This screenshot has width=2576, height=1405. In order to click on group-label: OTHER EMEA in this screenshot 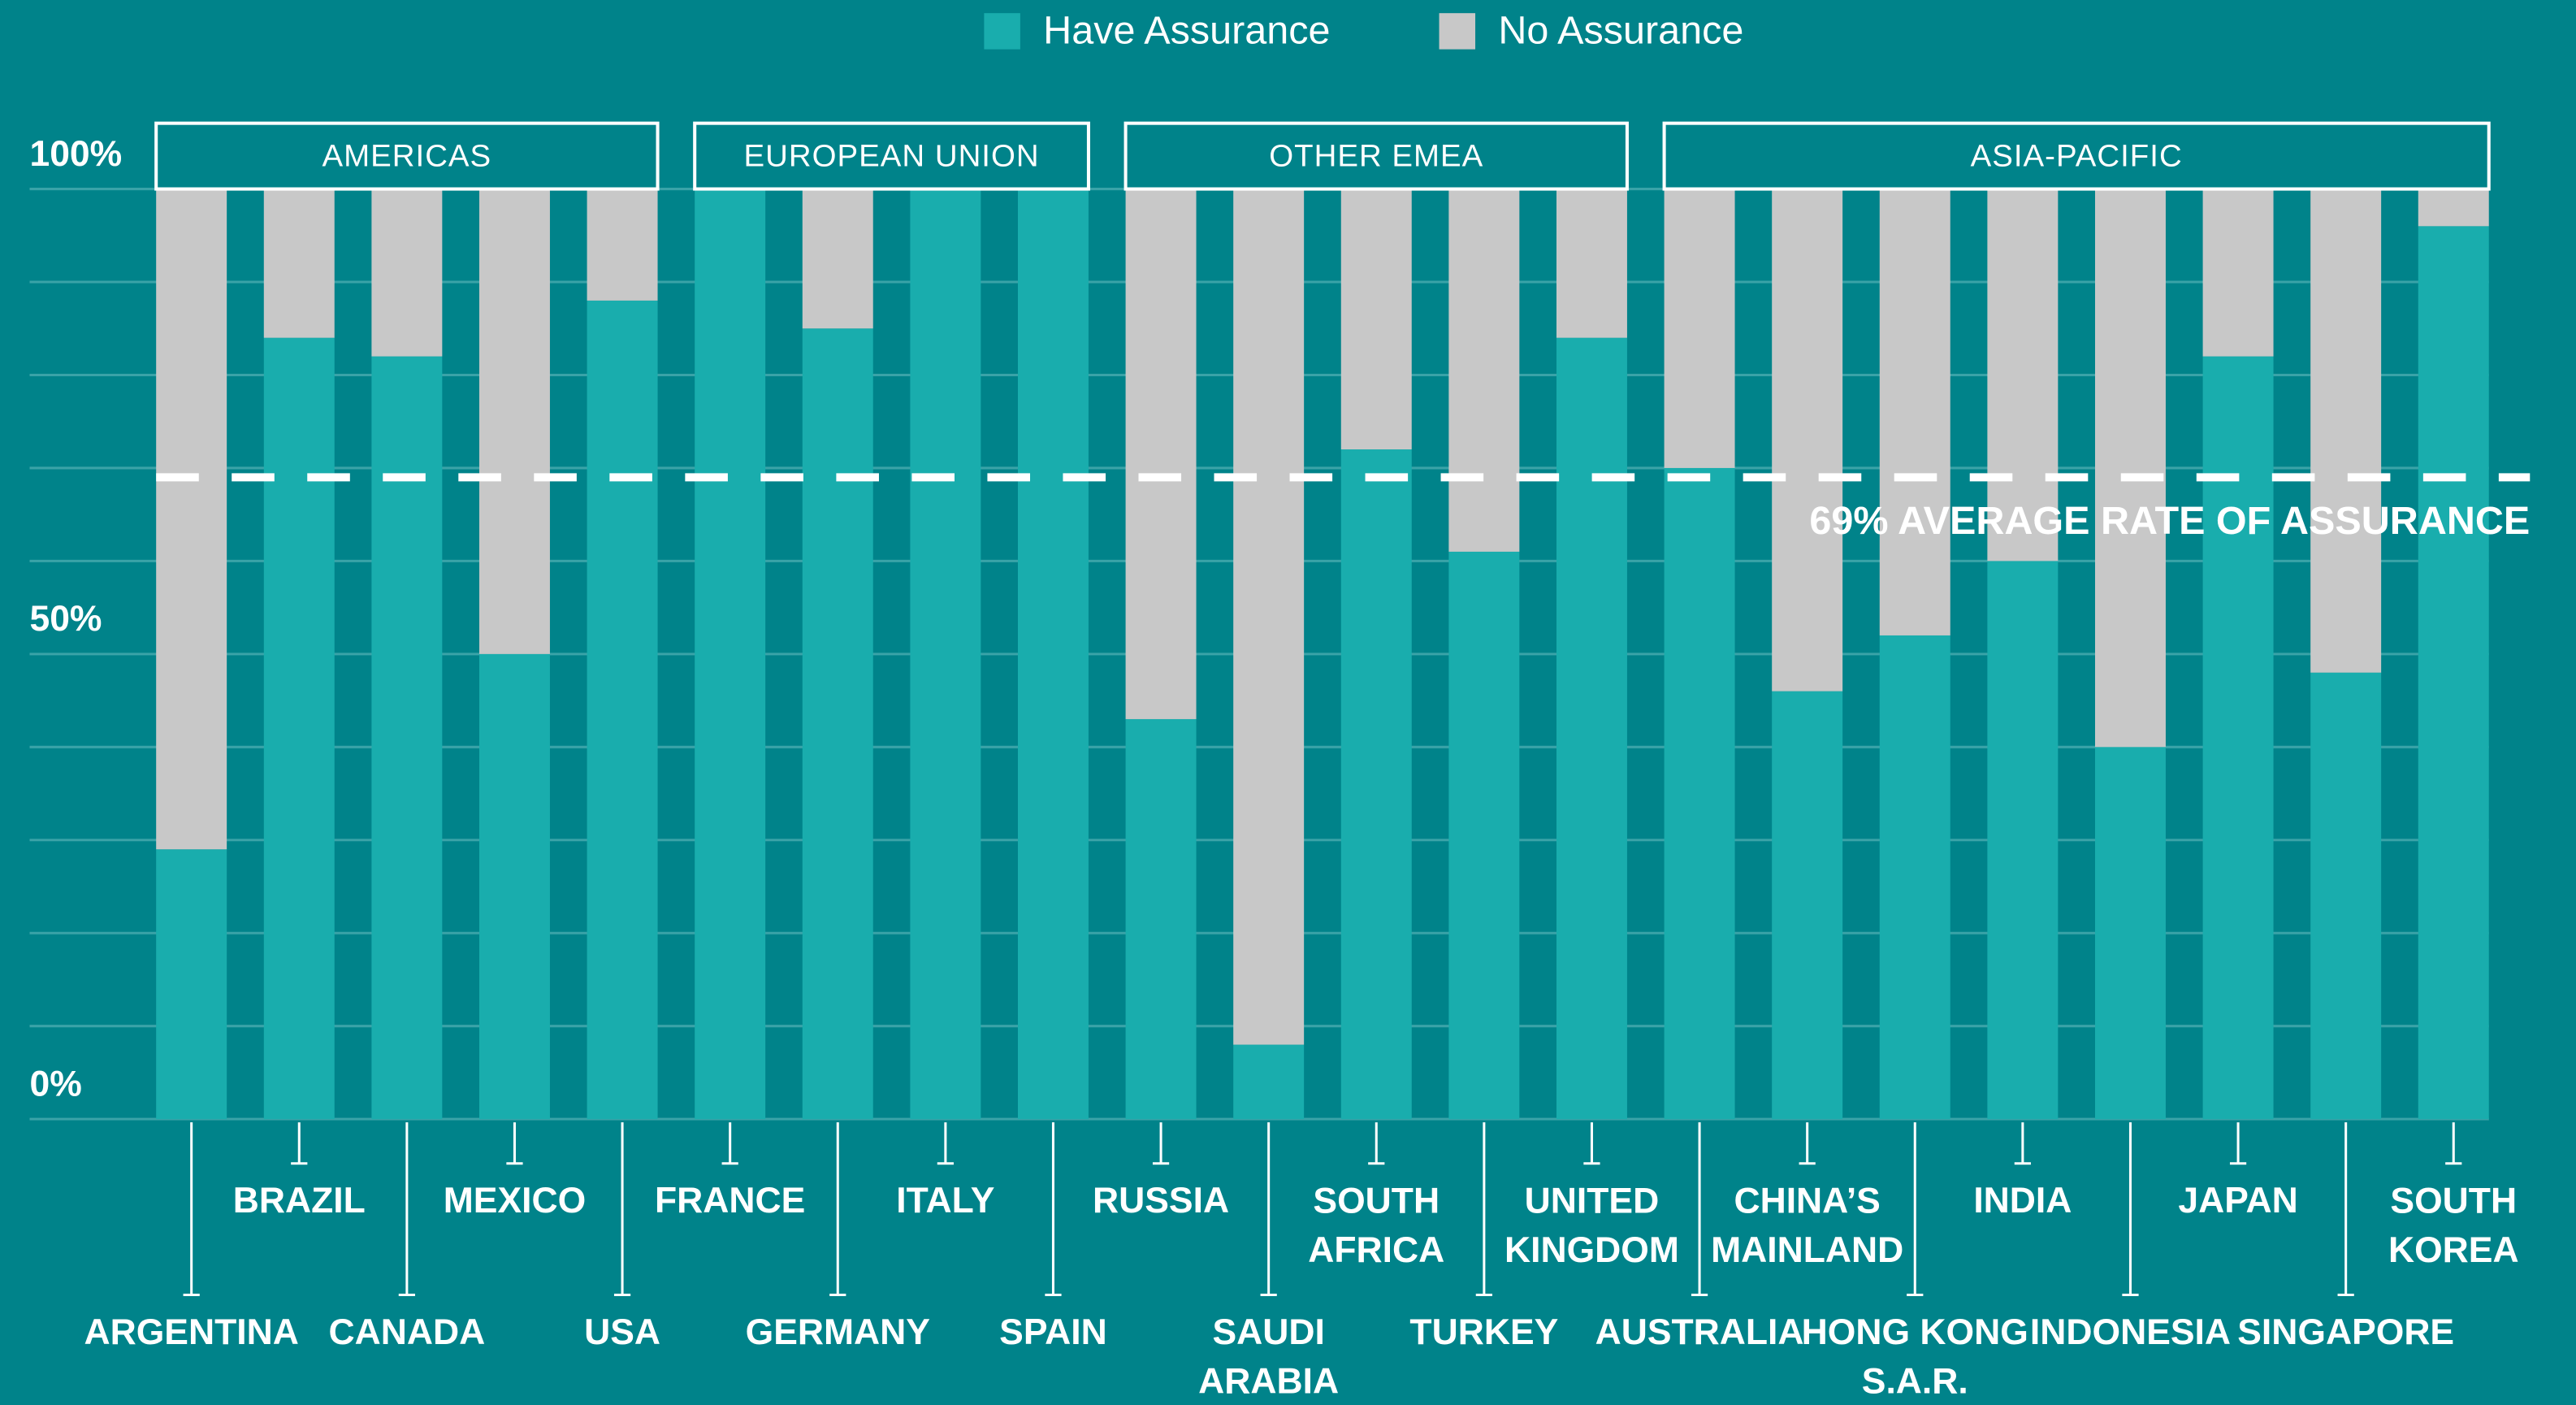, I will do `click(1376, 155)`.